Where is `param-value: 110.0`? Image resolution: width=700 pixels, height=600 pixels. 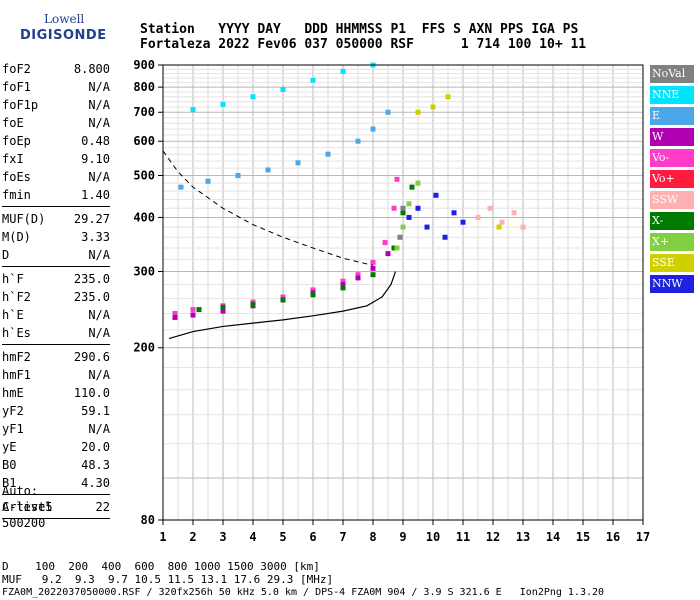
param-value: 110.0 is located at coordinates (91, 393).